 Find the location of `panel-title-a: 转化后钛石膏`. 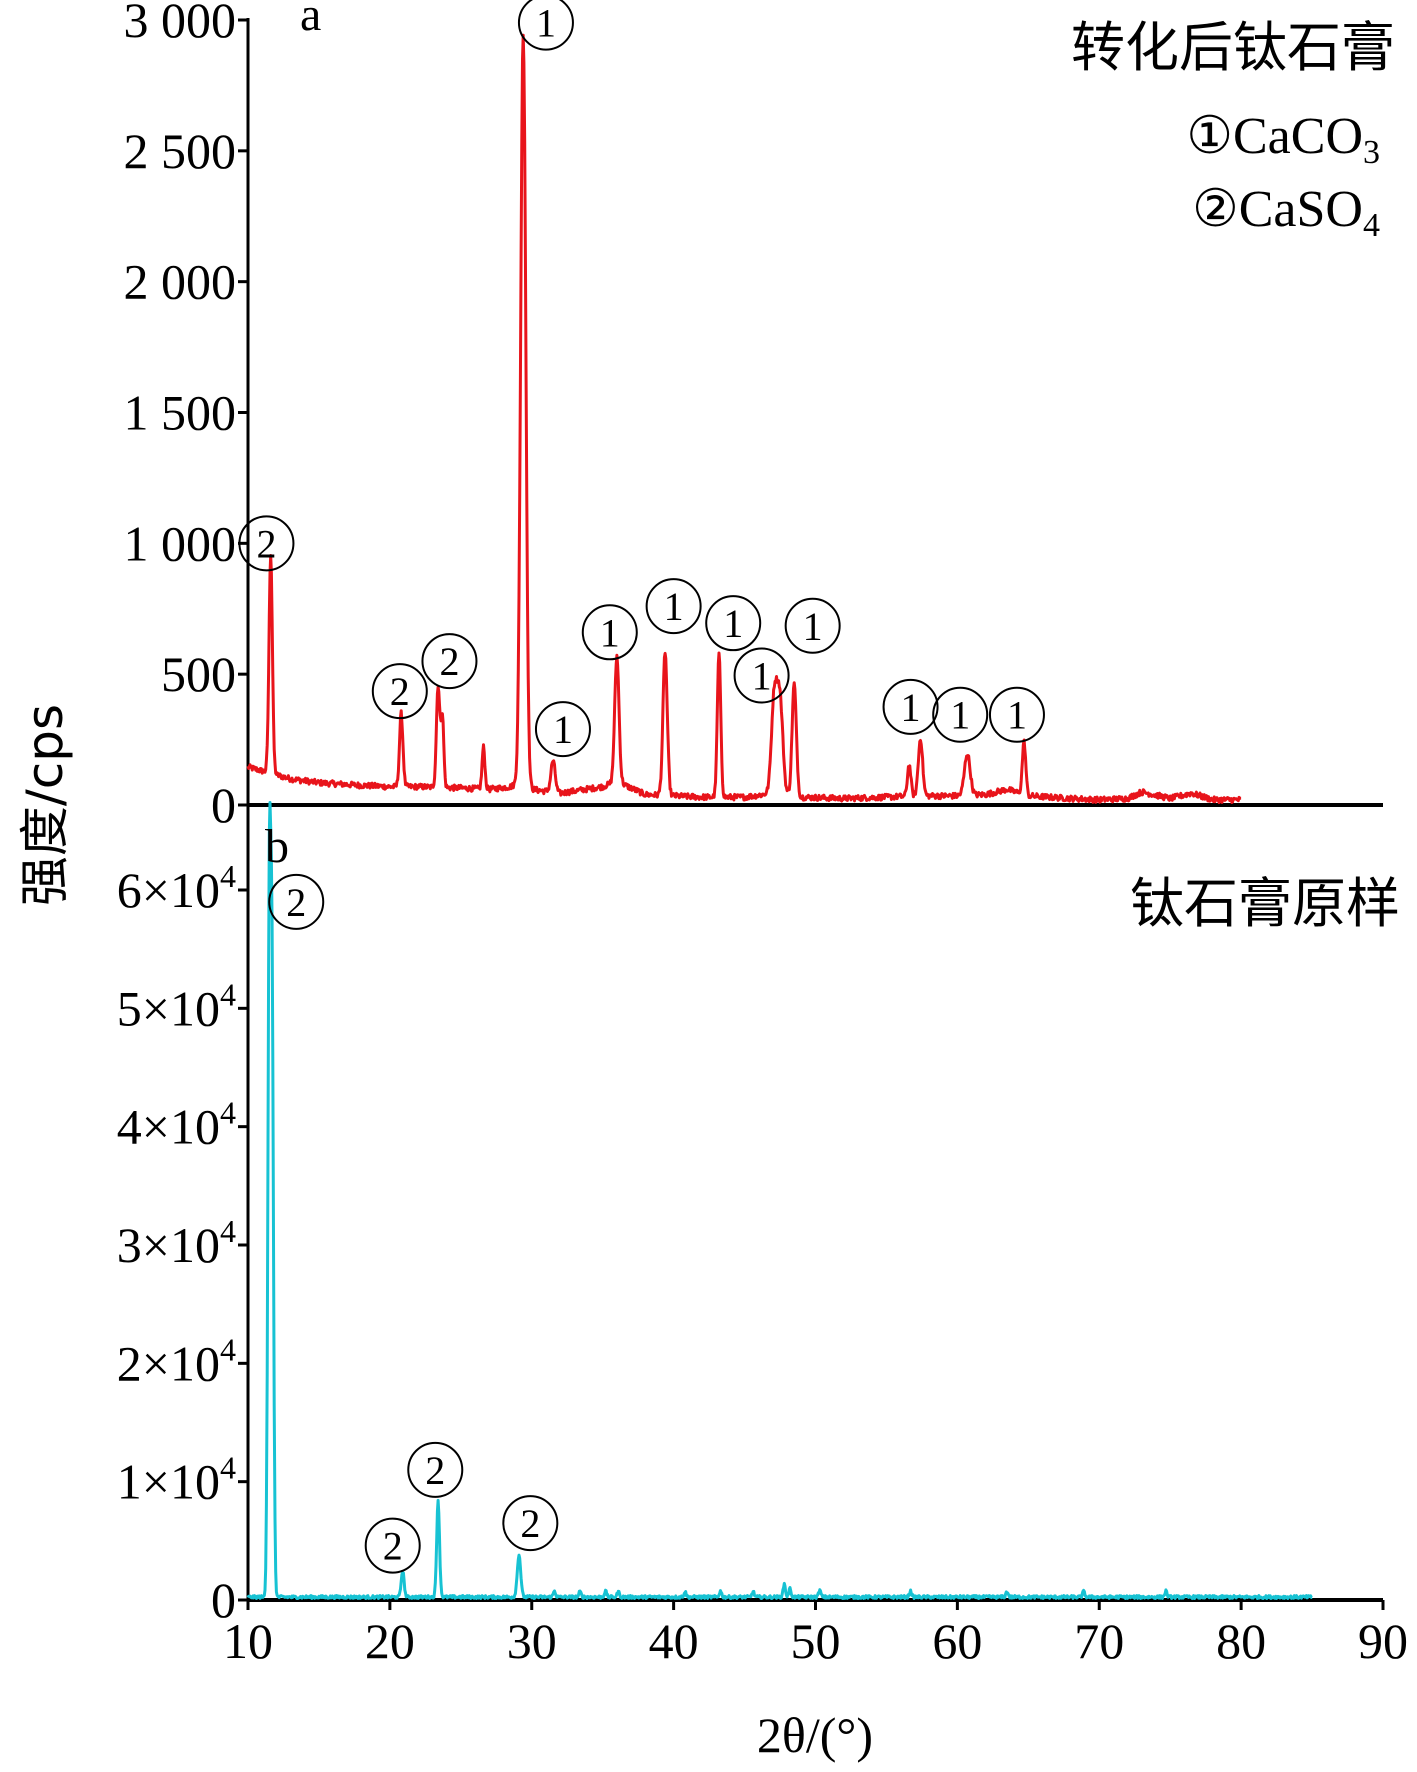

panel-title-a: 转化后钛石膏 is located at coordinates (1233, 47).